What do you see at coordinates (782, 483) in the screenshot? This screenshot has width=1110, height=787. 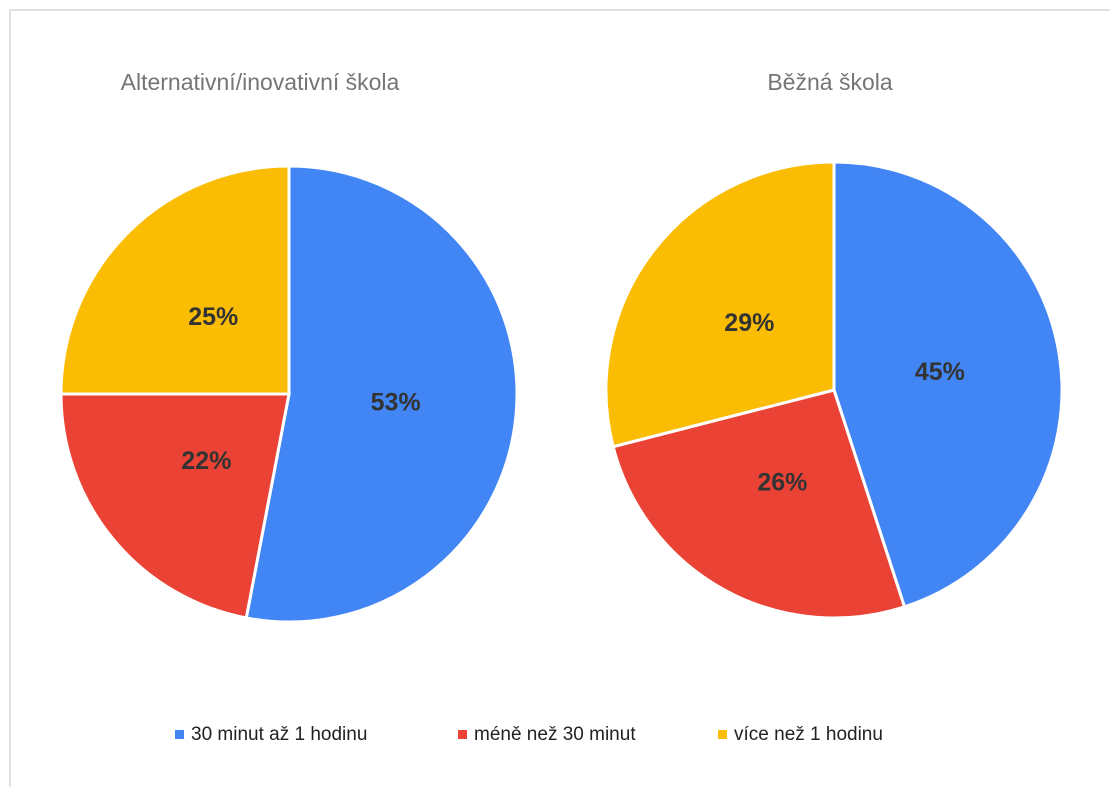 I see `data-label: 26%` at bounding box center [782, 483].